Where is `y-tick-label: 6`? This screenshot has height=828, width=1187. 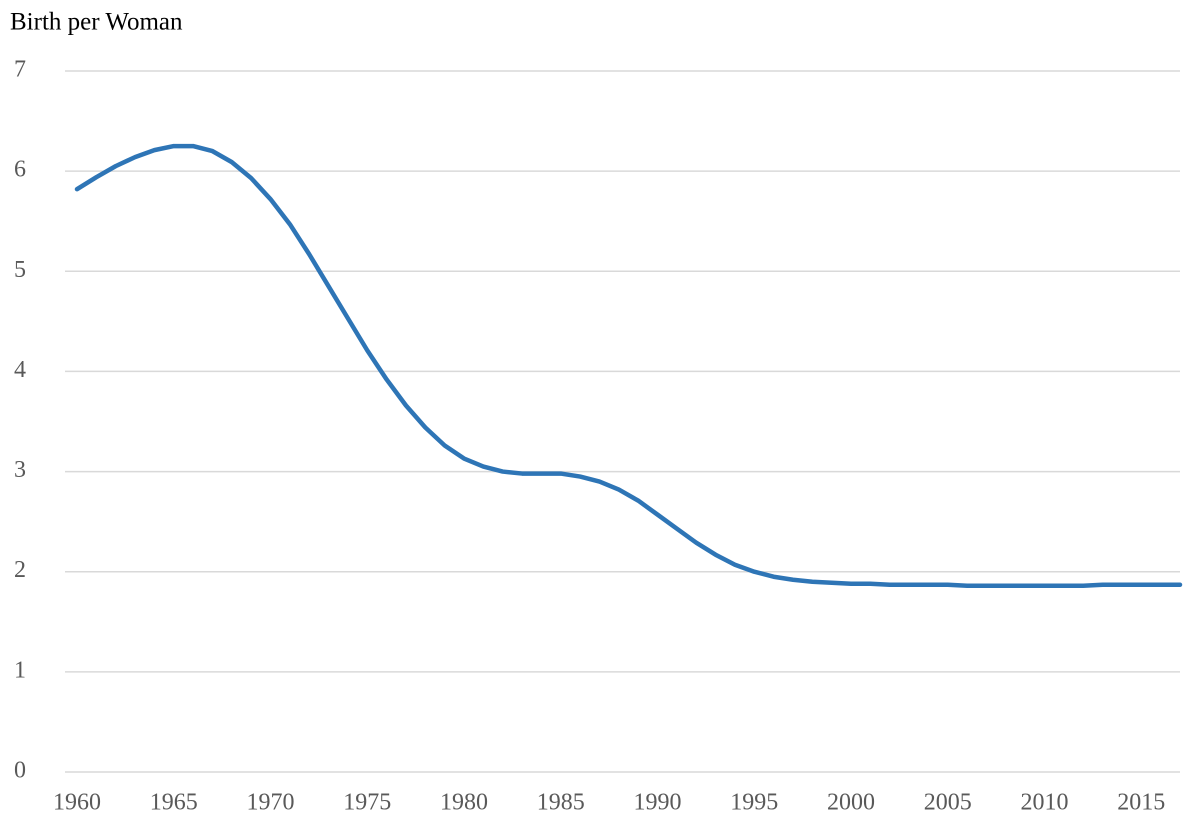
y-tick-label: 6 is located at coordinates (20, 170).